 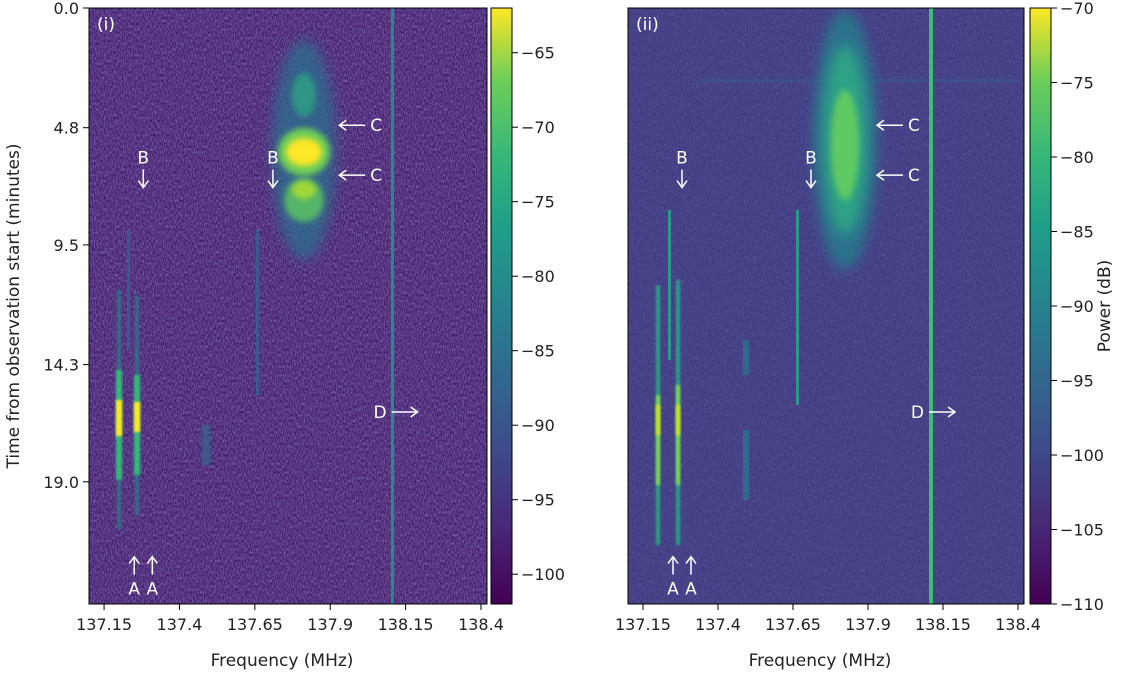 I want to click on colorbar-tick-label: −110, so click(x=1082, y=604).